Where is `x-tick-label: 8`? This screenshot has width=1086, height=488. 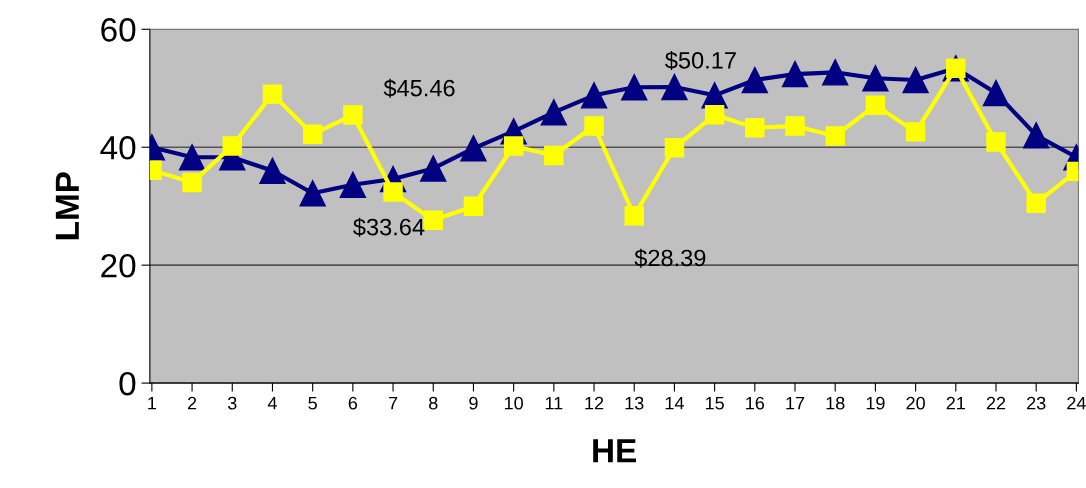
x-tick-label: 8 is located at coordinates (433, 403).